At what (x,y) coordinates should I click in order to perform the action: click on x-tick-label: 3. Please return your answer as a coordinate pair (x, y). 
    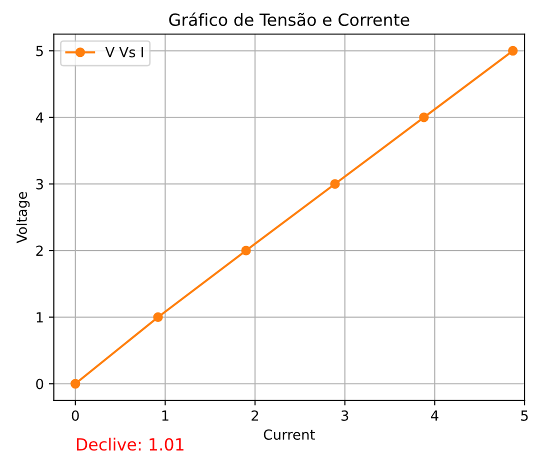
    Looking at the image, I should click on (345, 415).